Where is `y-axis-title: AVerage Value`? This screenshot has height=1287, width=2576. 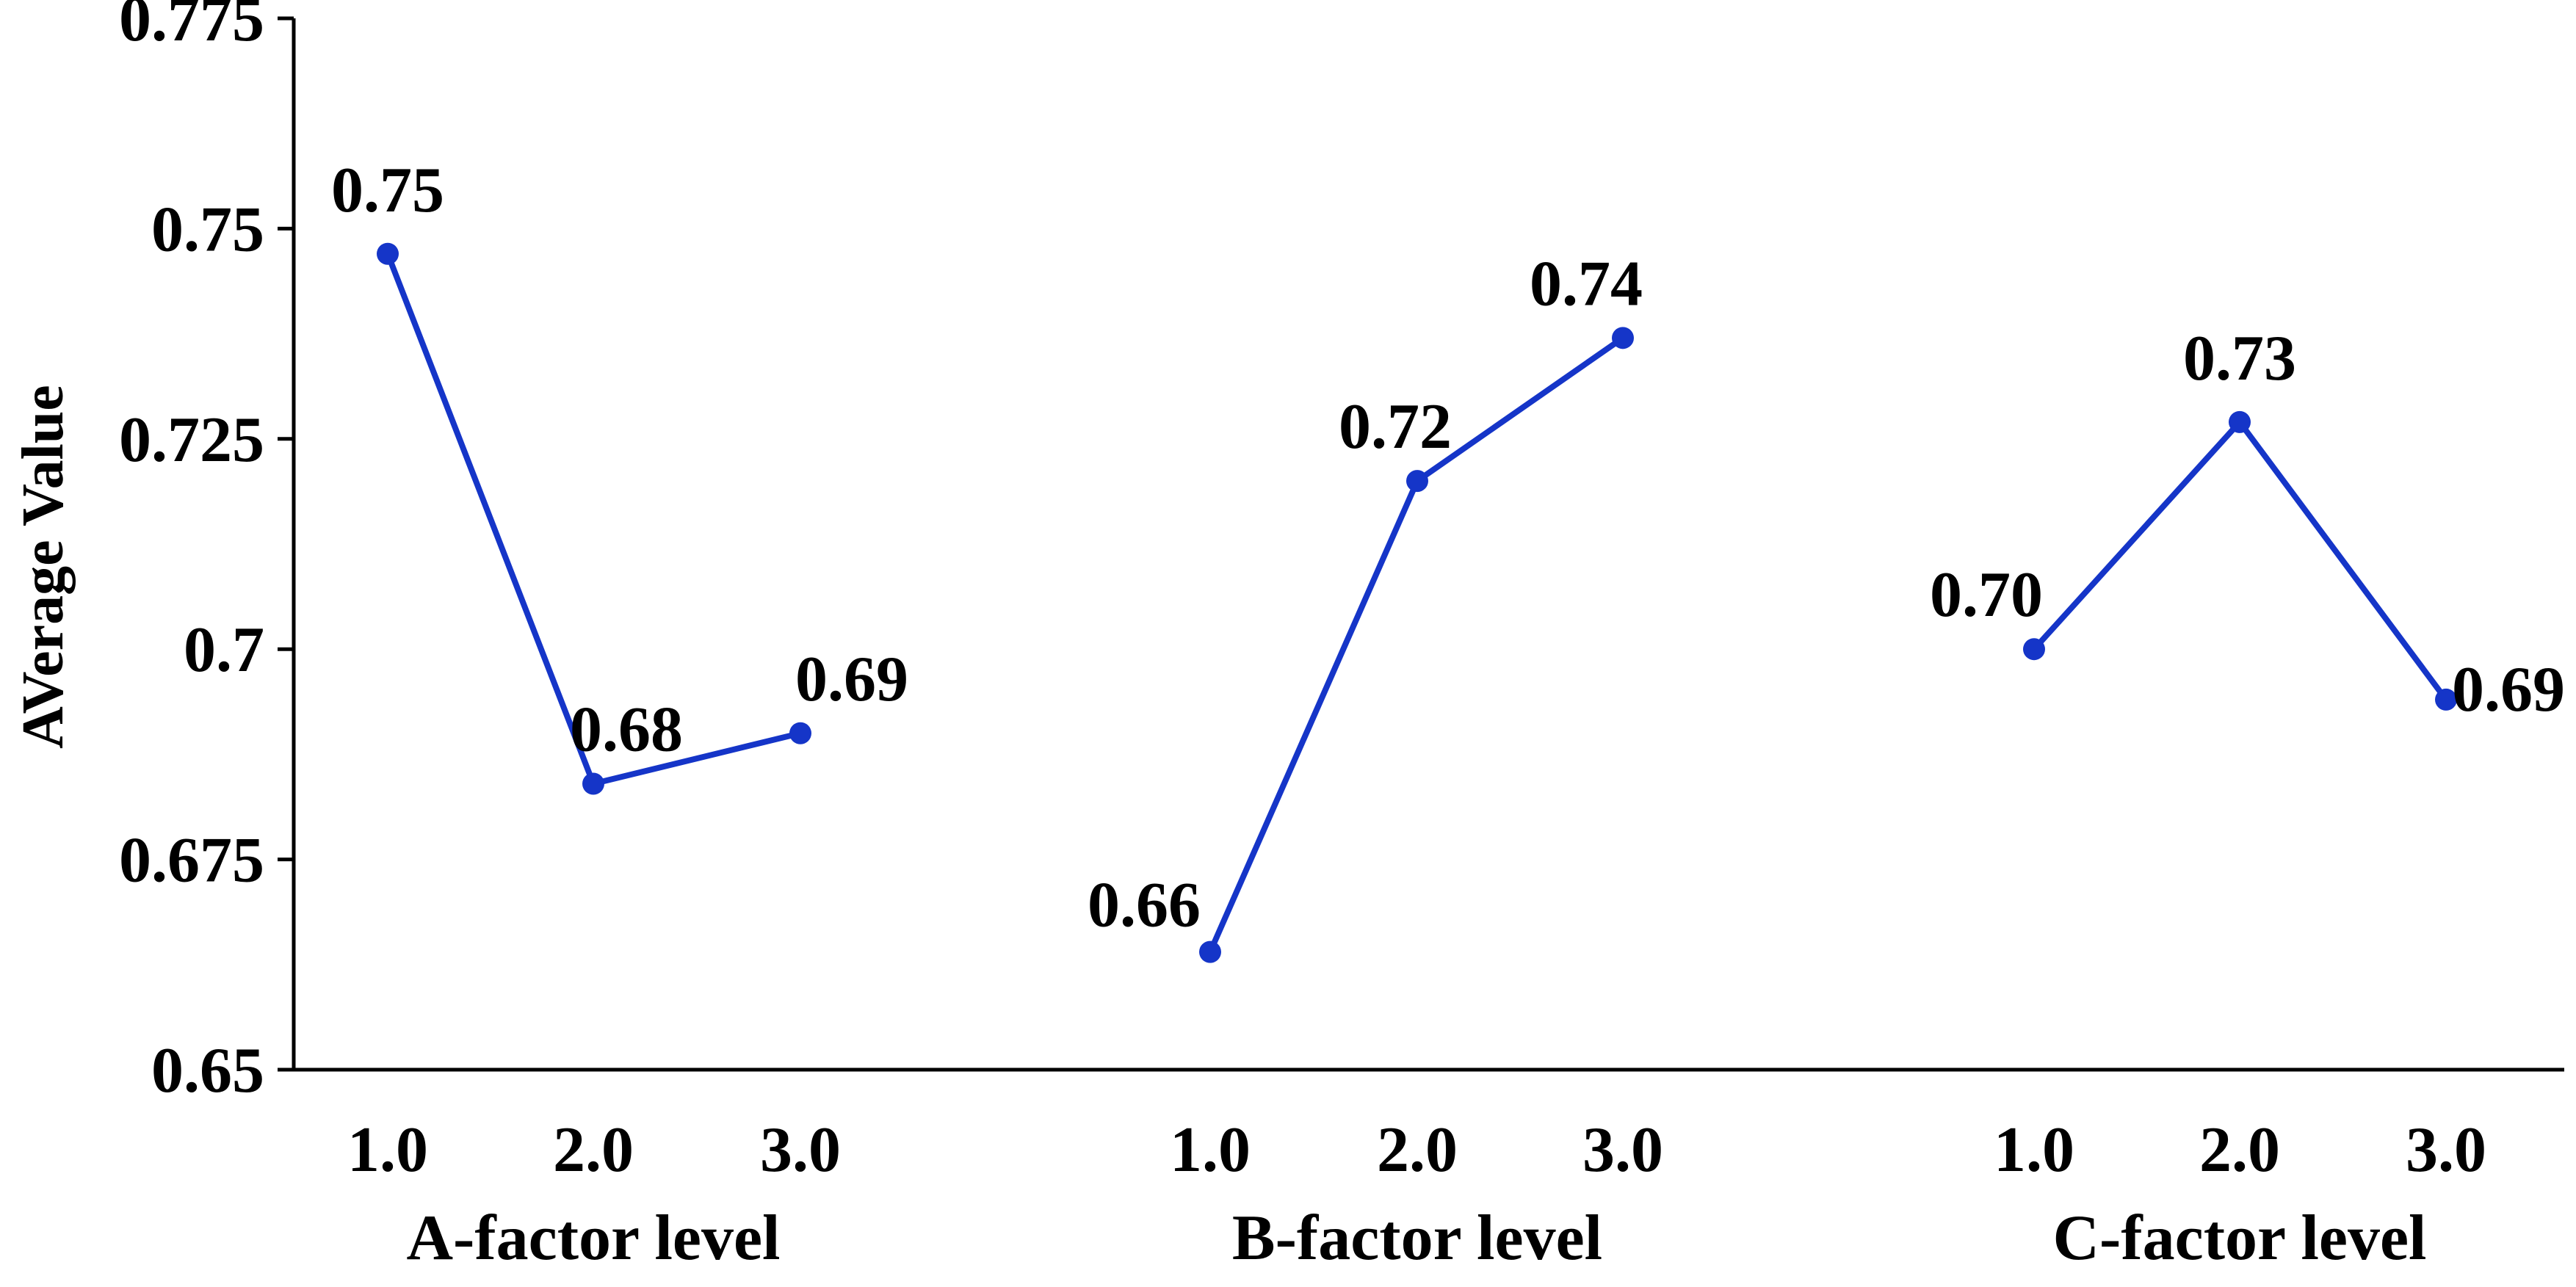
y-axis-title: AVerage Value is located at coordinates (43, 567).